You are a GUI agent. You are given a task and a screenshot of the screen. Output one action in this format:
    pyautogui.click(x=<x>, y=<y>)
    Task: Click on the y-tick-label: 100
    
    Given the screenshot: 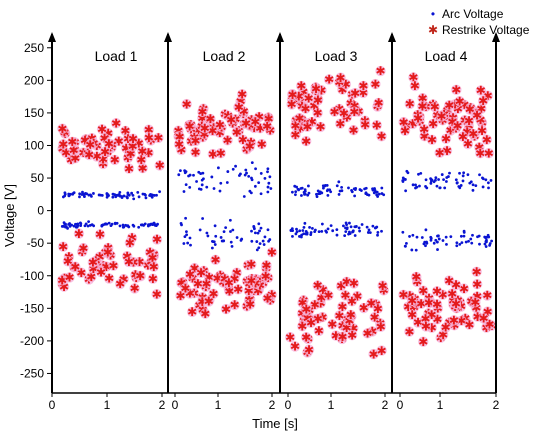 What is the action you would take?
    pyautogui.click(x=34, y=145)
    